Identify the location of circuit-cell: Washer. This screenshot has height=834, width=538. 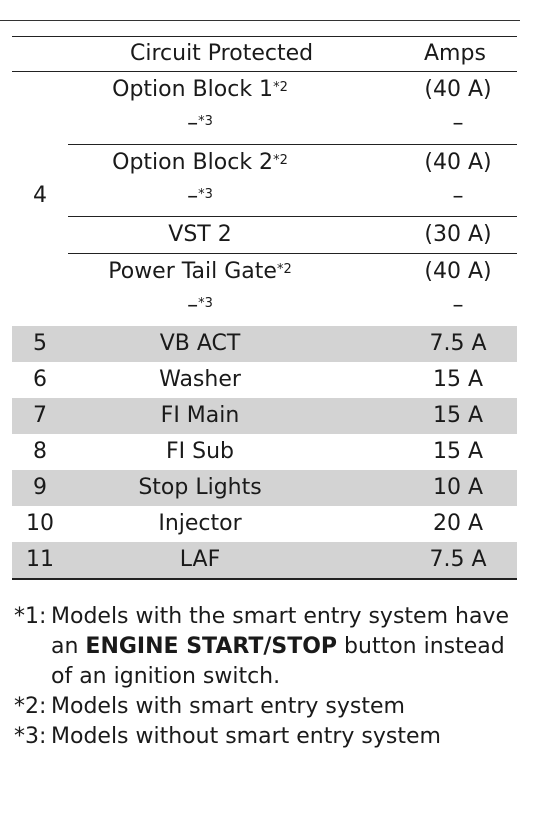
(200, 379).